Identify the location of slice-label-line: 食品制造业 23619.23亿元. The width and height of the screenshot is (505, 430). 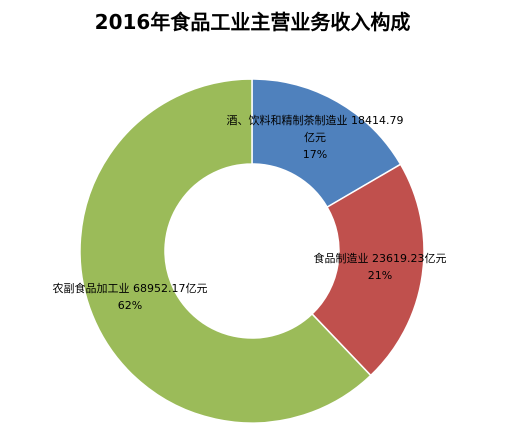
(380, 258).